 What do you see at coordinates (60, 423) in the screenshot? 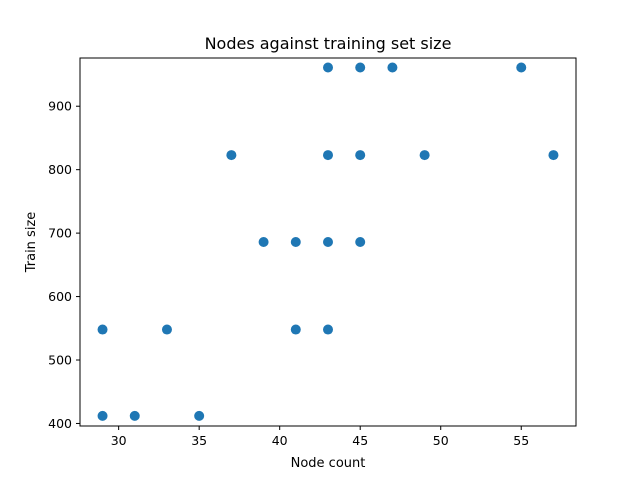
I see `y-tick-label: 400` at bounding box center [60, 423].